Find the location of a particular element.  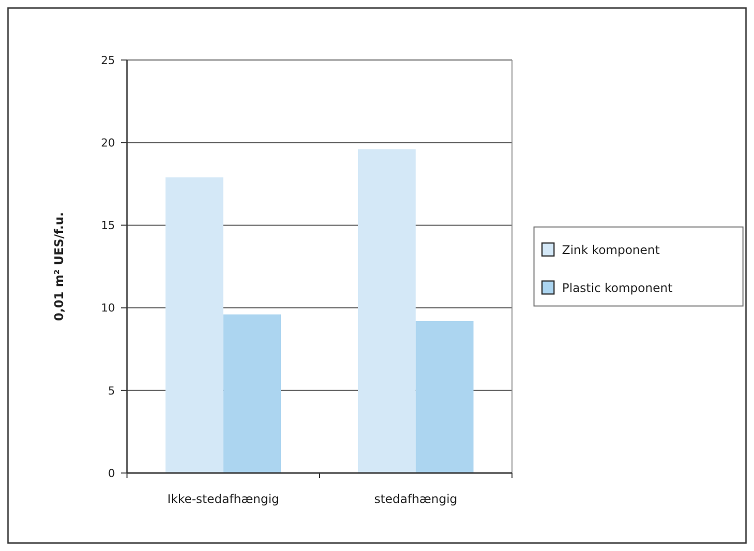

y-tick-label: 10 is located at coordinates (108, 308).